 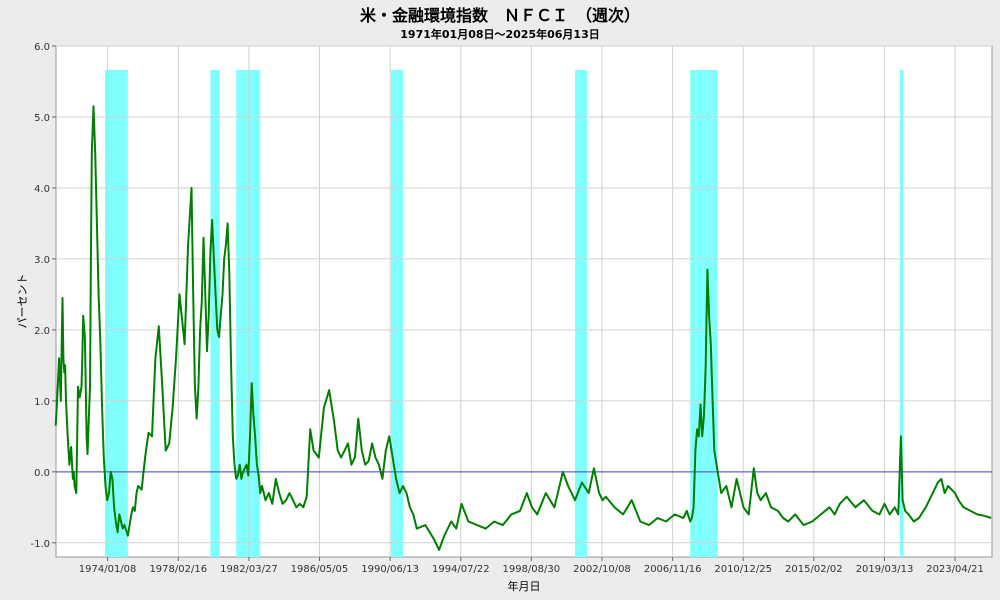 What do you see at coordinates (42, 331) in the screenshot?
I see `y-tick-label: 2.0` at bounding box center [42, 331].